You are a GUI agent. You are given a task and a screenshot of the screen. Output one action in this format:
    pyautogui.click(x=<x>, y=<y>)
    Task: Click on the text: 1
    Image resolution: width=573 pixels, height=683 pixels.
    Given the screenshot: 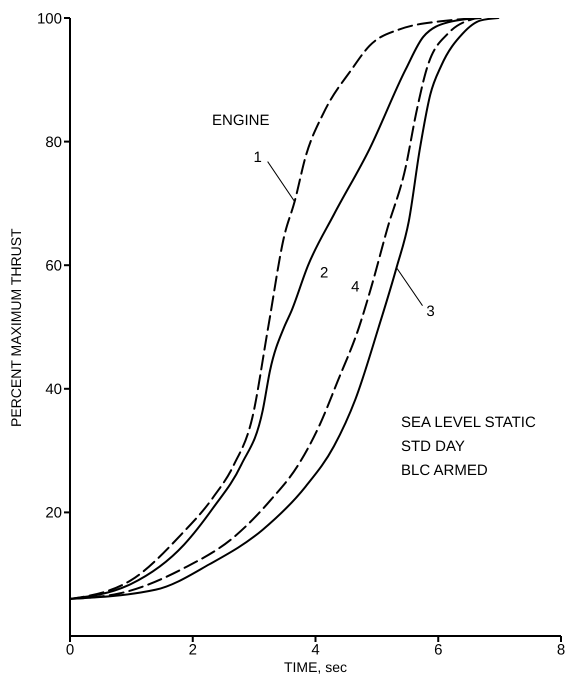 What is the action you would take?
    pyautogui.click(x=257, y=157)
    